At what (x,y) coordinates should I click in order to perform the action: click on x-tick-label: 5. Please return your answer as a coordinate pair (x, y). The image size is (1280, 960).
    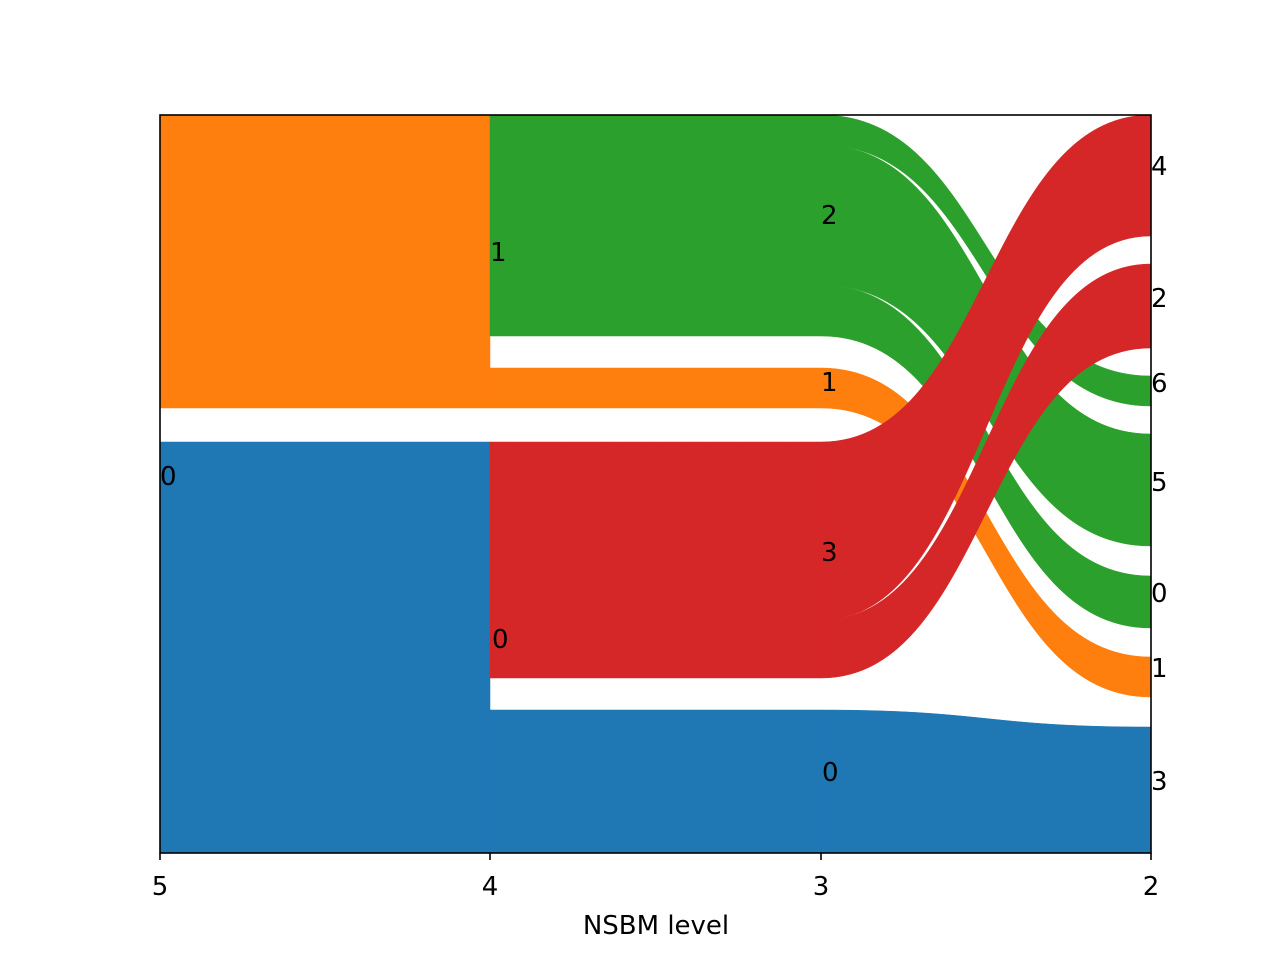
    Looking at the image, I should click on (160, 887).